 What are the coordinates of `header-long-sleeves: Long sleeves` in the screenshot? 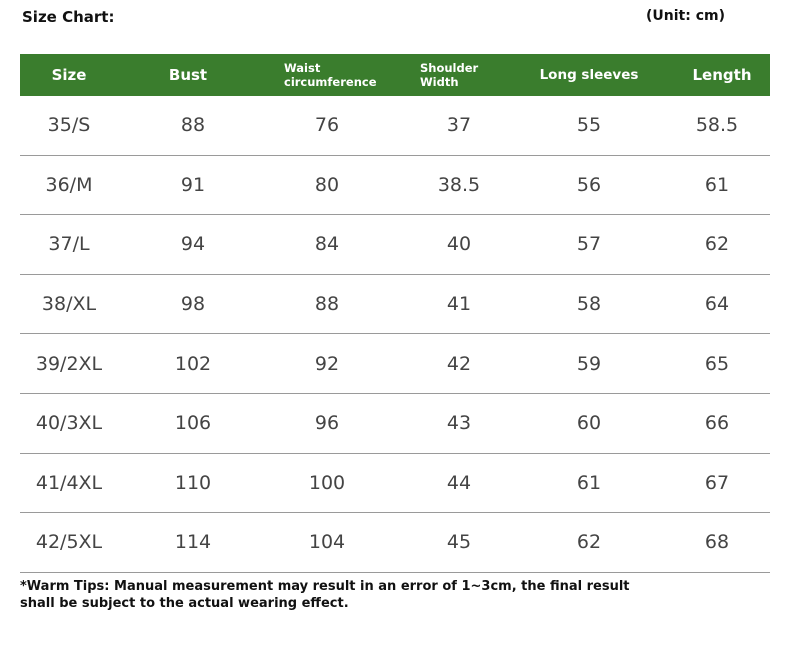 It's located at (589, 75).